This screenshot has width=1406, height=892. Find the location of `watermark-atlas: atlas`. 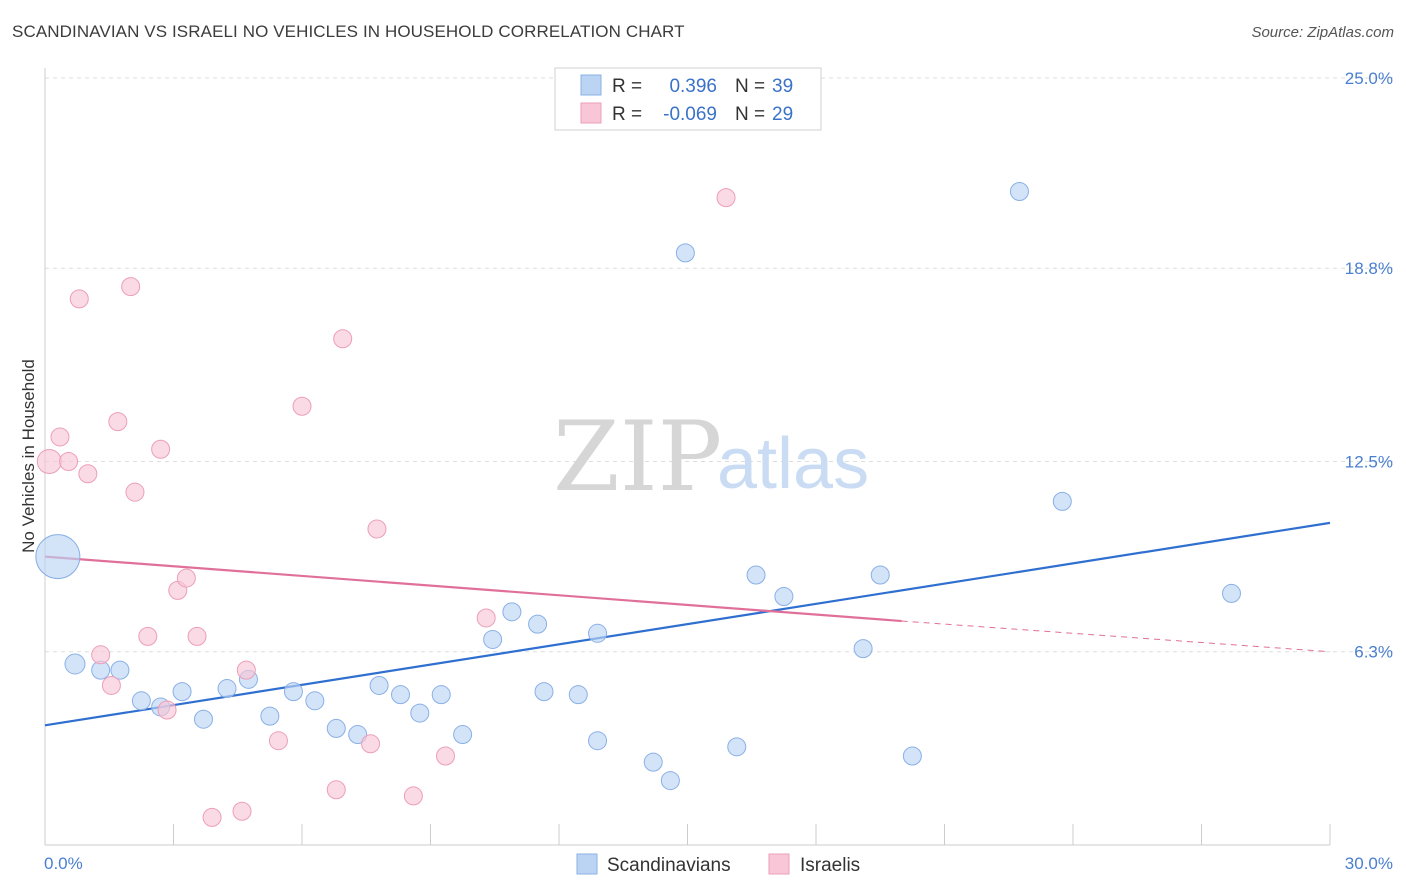

watermark-atlas: atlas is located at coordinates (793, 464).